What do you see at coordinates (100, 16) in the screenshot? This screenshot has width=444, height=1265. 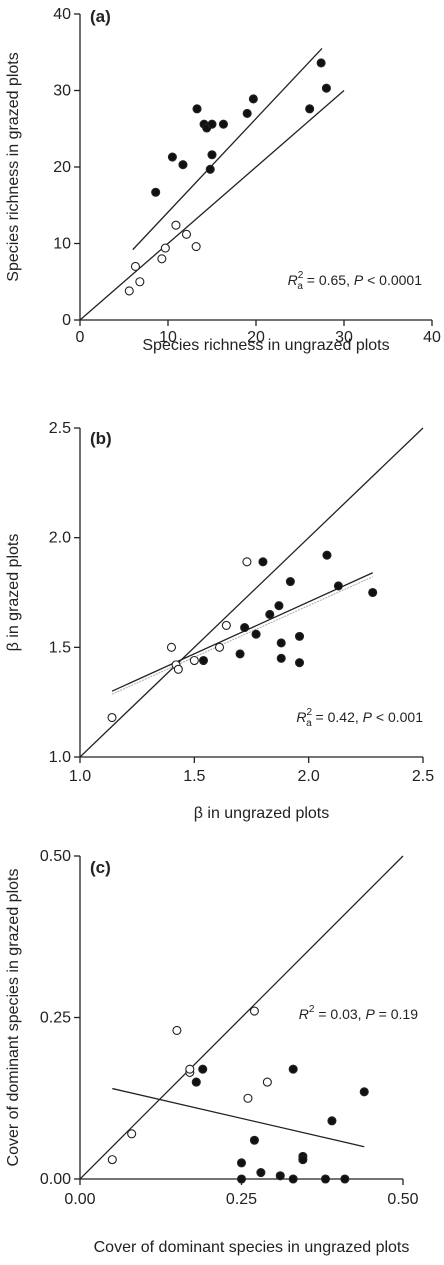 I see `panel-label: (a)` at bounding box center [100, 16].